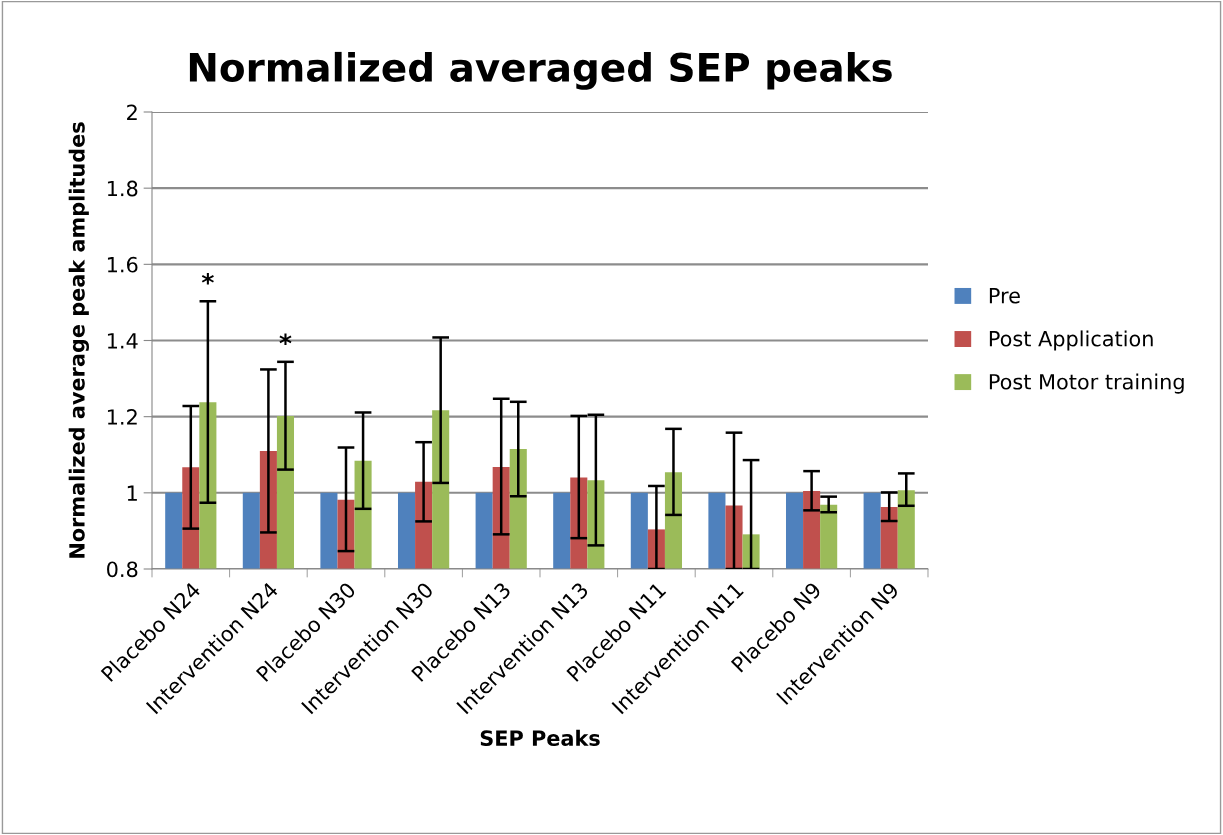 This screenshot has height=835, width=1223. What do you see at coordinates (132, 493) in the screenshot?
I see `y-tick-label: 1` at bounding box center [132, 493].